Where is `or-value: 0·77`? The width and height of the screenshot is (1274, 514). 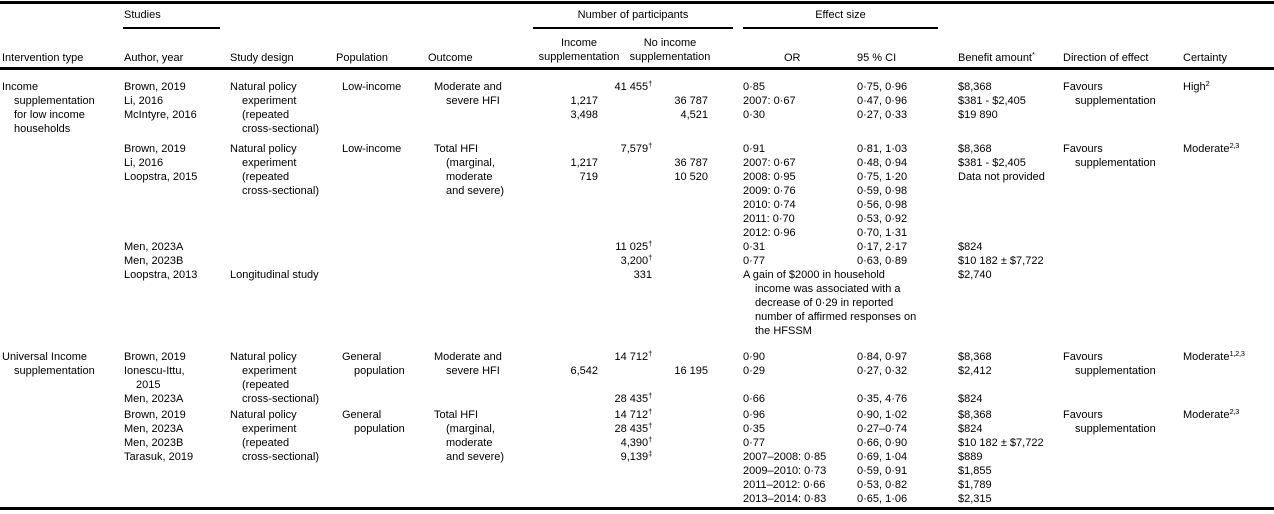 or-value: 0·77 is located at coordinates (754, 443).